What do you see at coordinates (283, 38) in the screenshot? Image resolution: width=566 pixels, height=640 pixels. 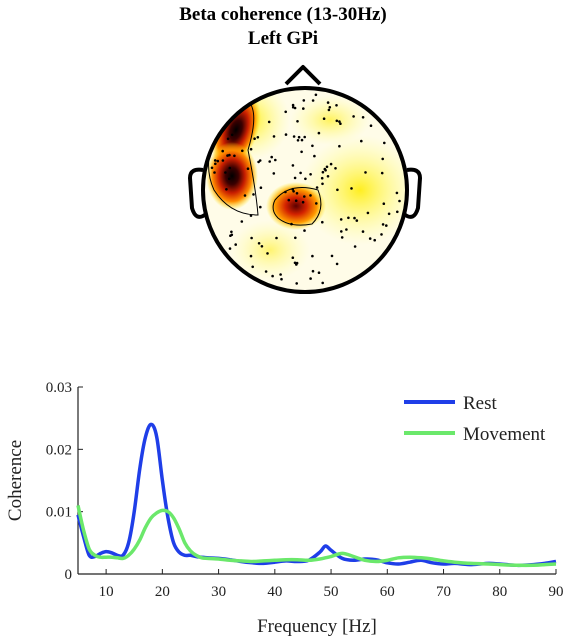 I see `figure-subtitle: Left GPi` at bounding box center [283, 38].